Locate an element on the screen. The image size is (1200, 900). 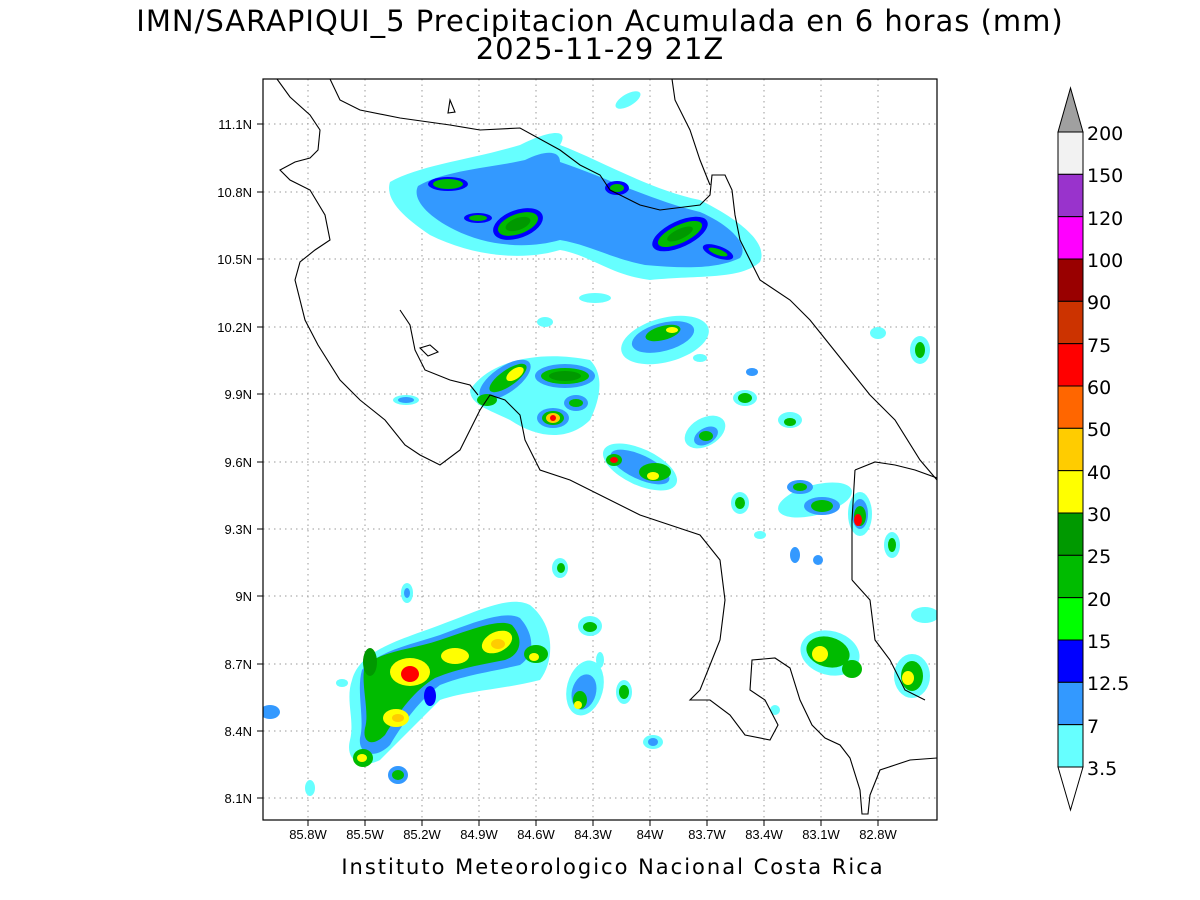
colorbar-label: 7 is located at coordinates (1093, 727).